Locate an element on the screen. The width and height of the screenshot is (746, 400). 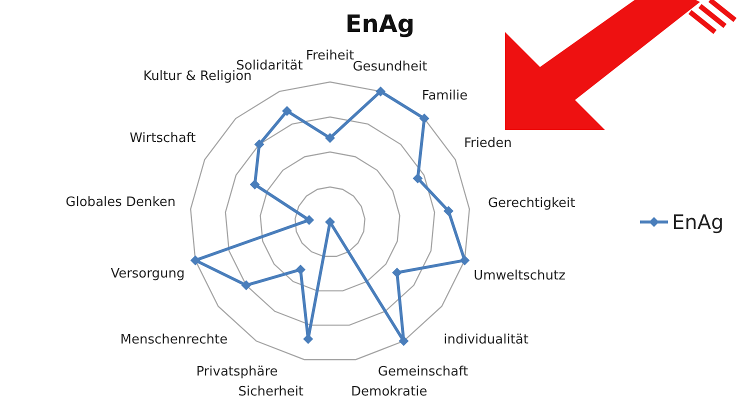
spoke-label: Wirtschaft is located at coordinates (163, 138).